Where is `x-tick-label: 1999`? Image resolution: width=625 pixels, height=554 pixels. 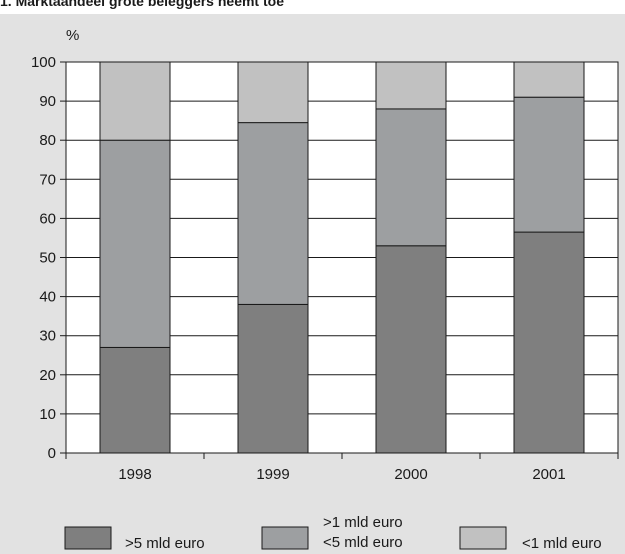 x-tick-label: 1999 is located at coordinates (272, 474).